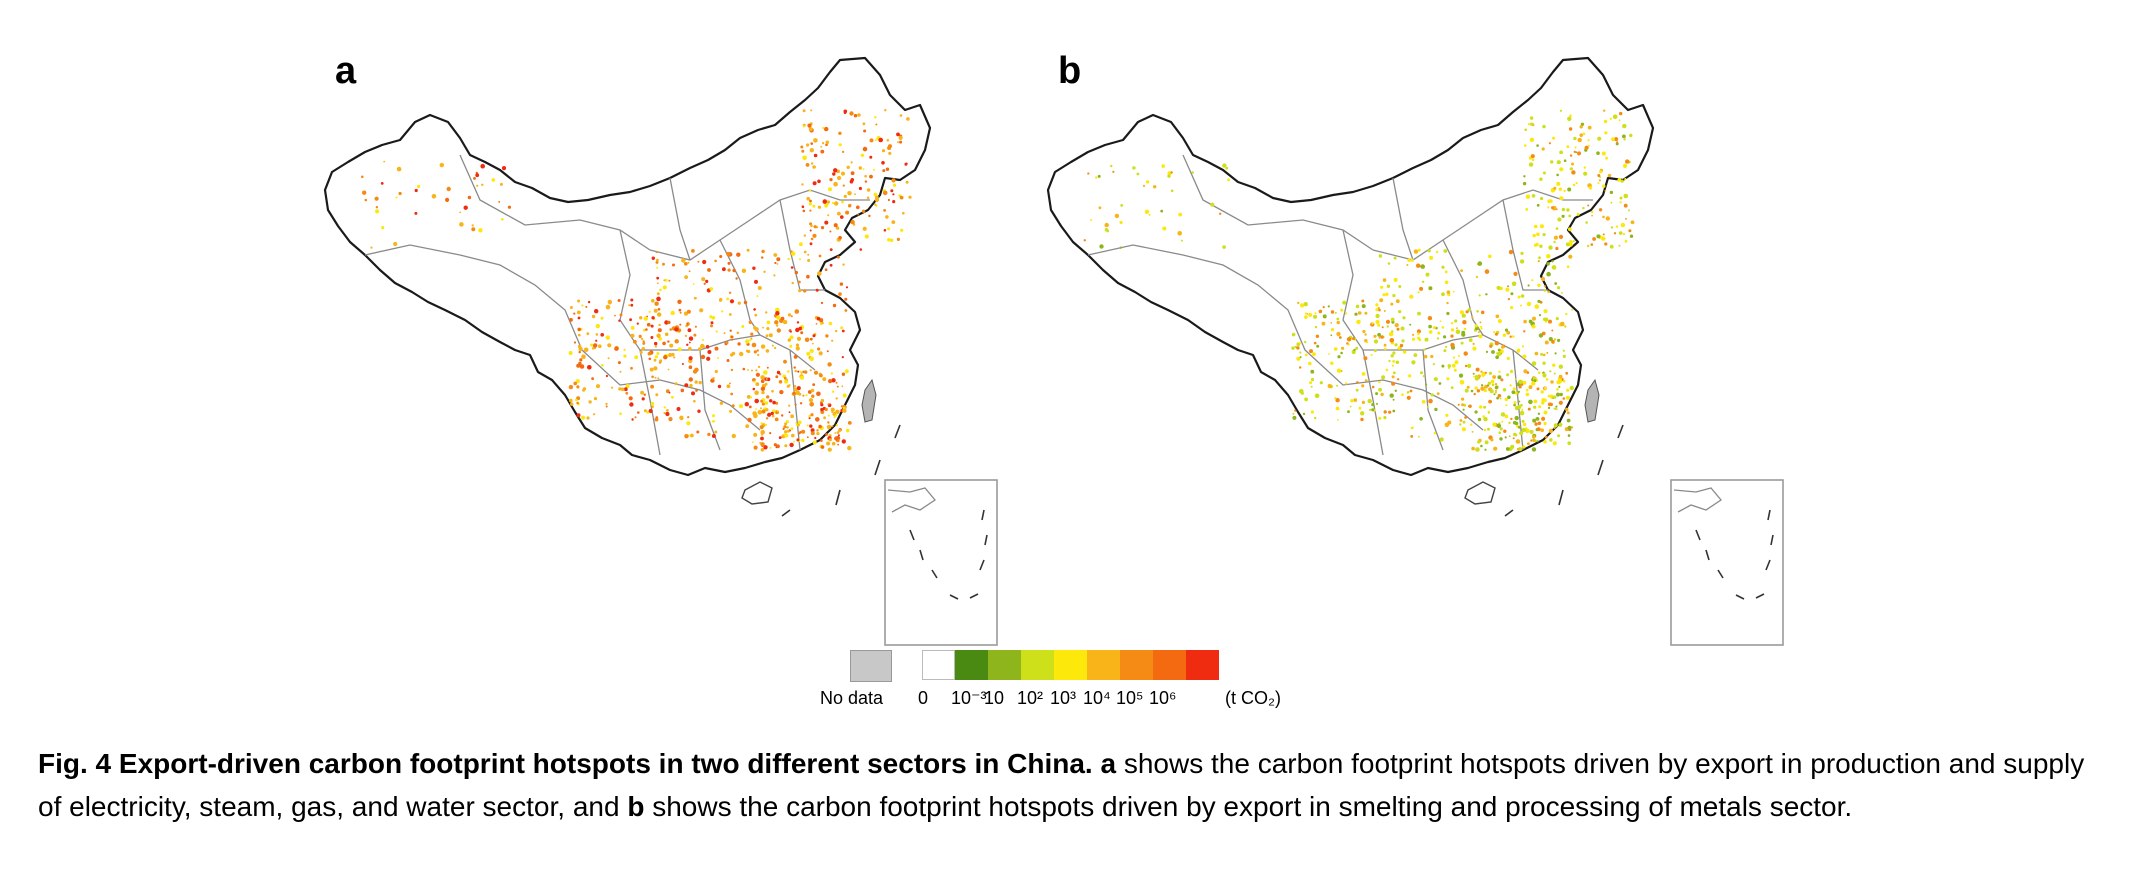 The width and height of the screenshot is (2149, 877). Describe the element at coordinates (786, 513) in the screenshot. I see `boundary-dash` at that location.